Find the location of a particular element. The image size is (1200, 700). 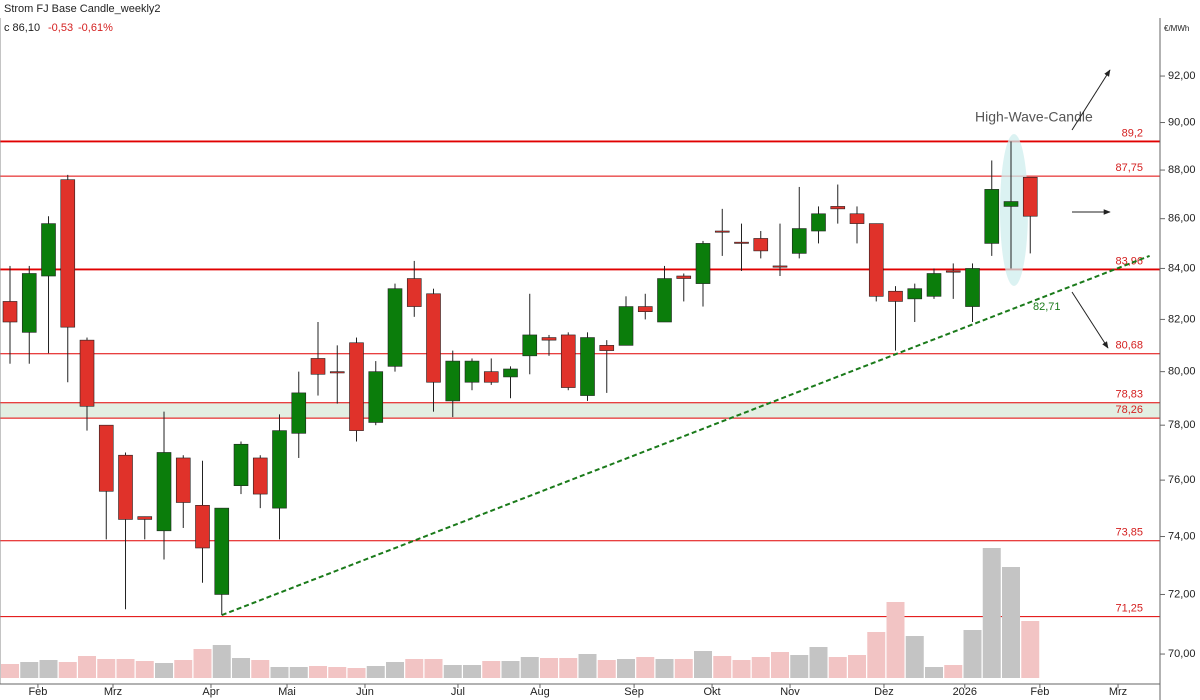

close-label: c 86,10 is located at coordinates (22, 28).